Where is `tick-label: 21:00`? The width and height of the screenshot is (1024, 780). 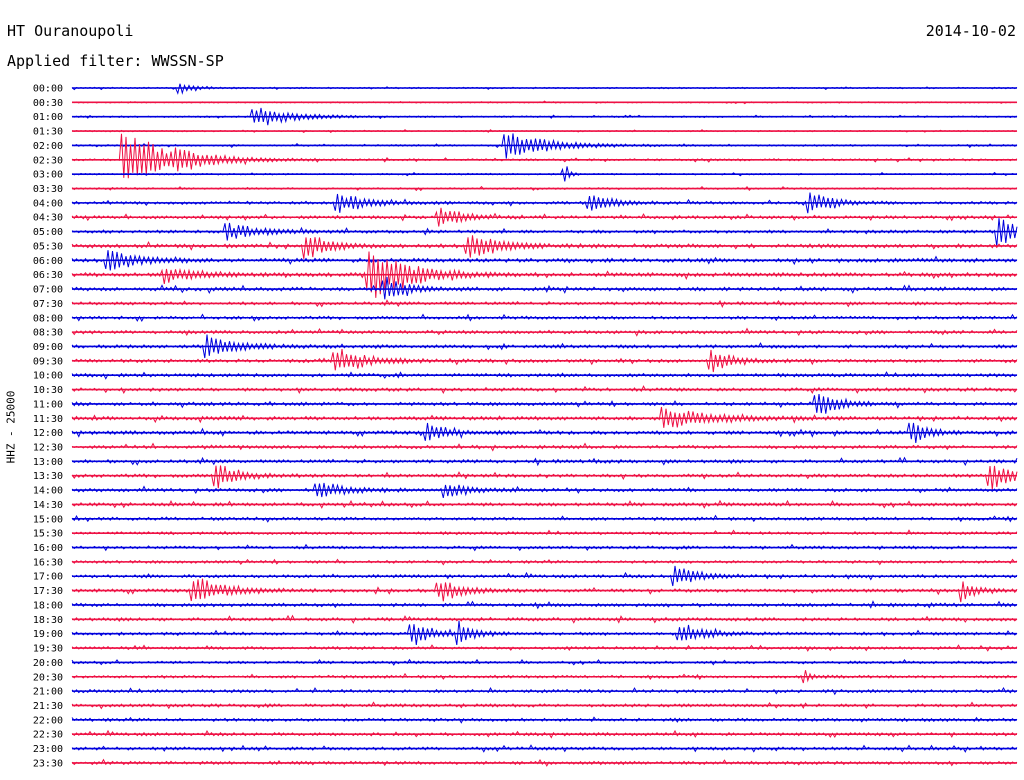 tick-label: 21:00 is located at coordinates (48, 692).